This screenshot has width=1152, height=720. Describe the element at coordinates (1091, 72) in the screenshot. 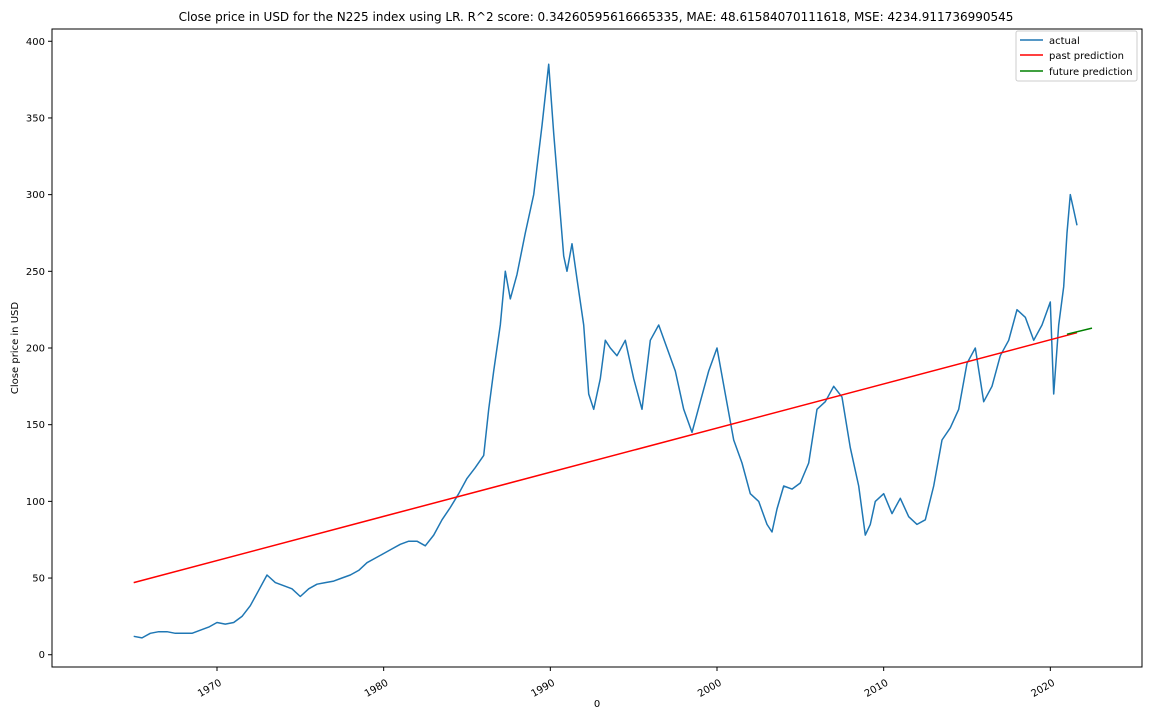

I see `legend-label-future-prediction: future prediction` at that location.